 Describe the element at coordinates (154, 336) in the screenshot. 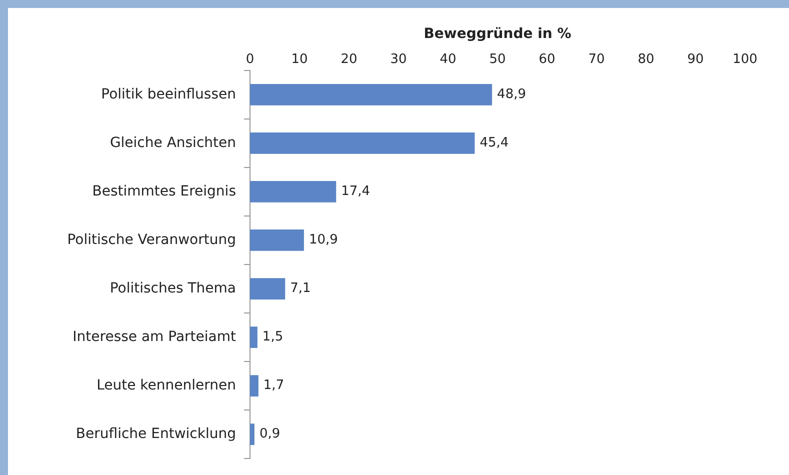

I see `y-tick-label: Interesse am Parteiamt` at that location.